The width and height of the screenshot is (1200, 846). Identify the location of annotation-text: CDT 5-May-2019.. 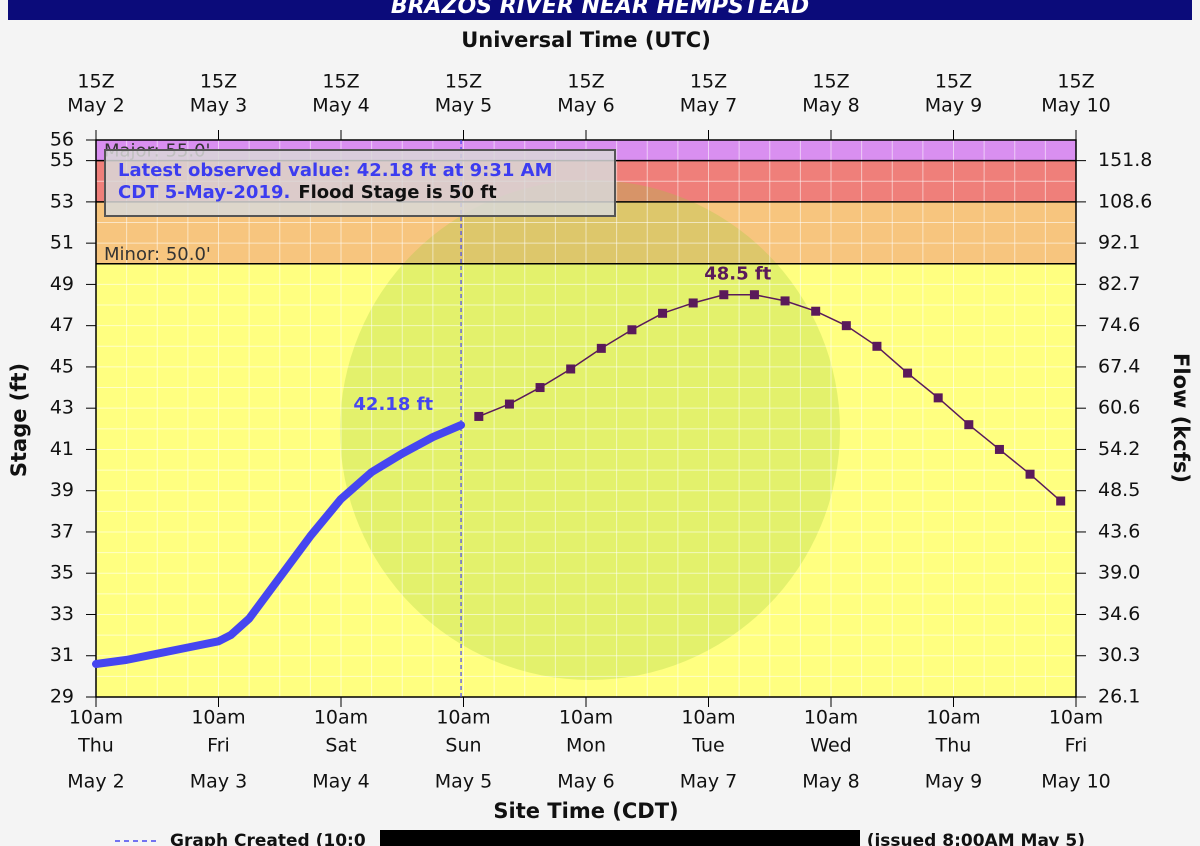
(204, 192).